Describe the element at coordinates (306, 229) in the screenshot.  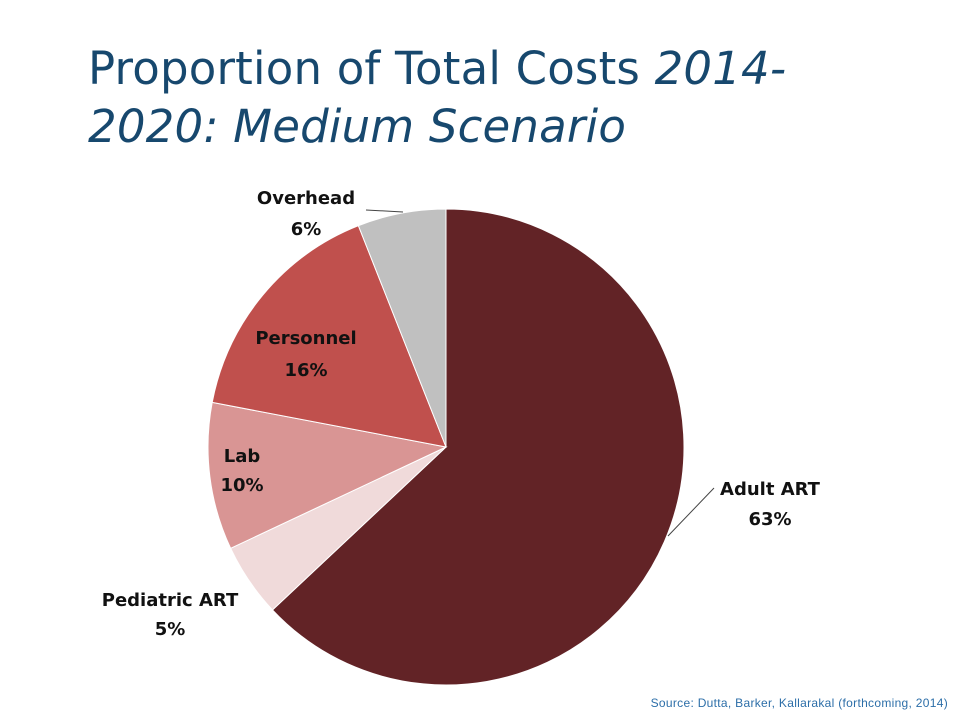
I see `slice-value-overhead: 6%` at that location.